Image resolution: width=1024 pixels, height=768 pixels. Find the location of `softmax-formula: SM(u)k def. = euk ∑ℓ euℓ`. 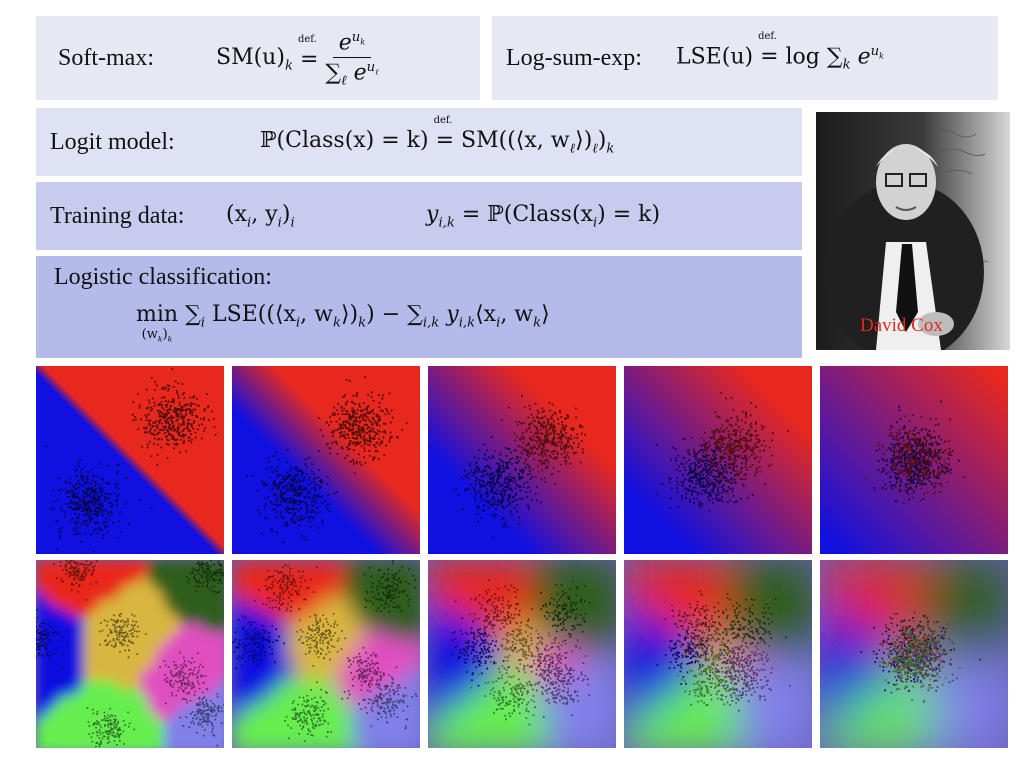

softmax-formula: SM(u)k def. = euk ∑ℓ euℓ is located at coordinates (297, 60).